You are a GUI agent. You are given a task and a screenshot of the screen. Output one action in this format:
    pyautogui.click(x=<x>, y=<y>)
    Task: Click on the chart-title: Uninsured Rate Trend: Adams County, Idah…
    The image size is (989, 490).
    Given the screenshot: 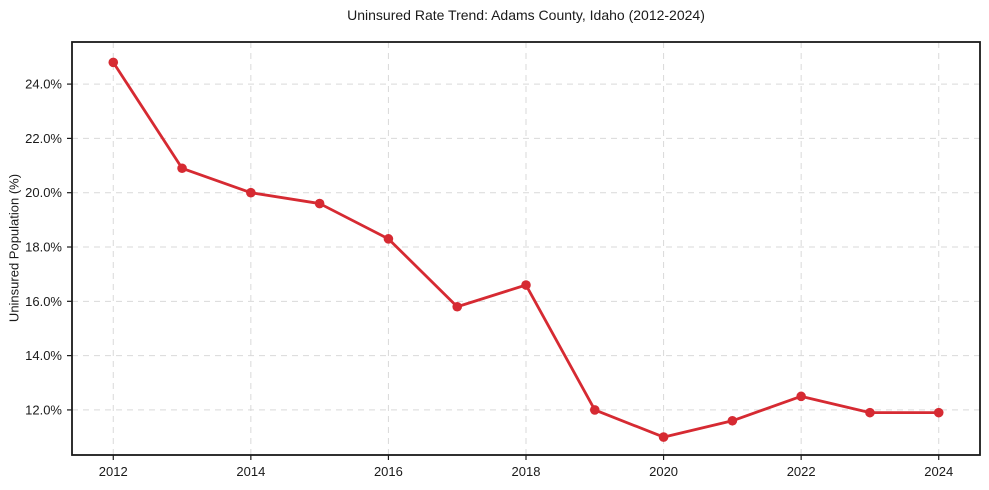 What is the action you would take?
    pyautogui.click(x=526, y=15)
    